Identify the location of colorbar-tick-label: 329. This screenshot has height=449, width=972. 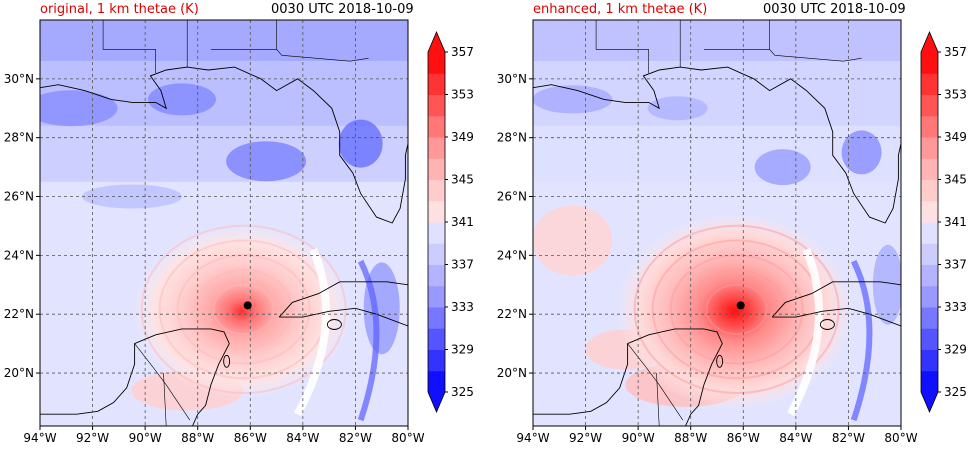
(955, 350).